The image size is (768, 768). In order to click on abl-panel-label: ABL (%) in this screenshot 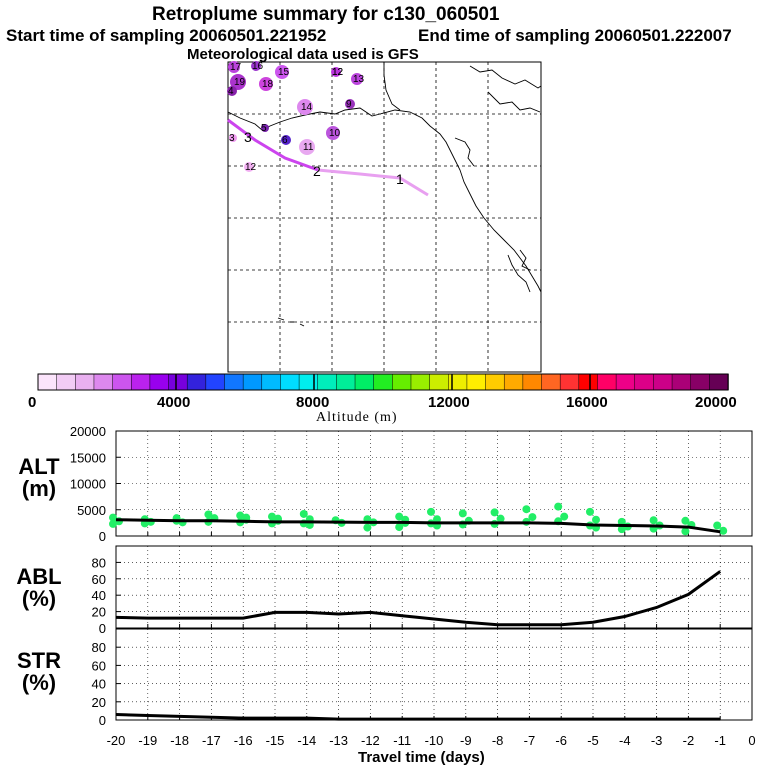, I will do `click(39, 588)`.